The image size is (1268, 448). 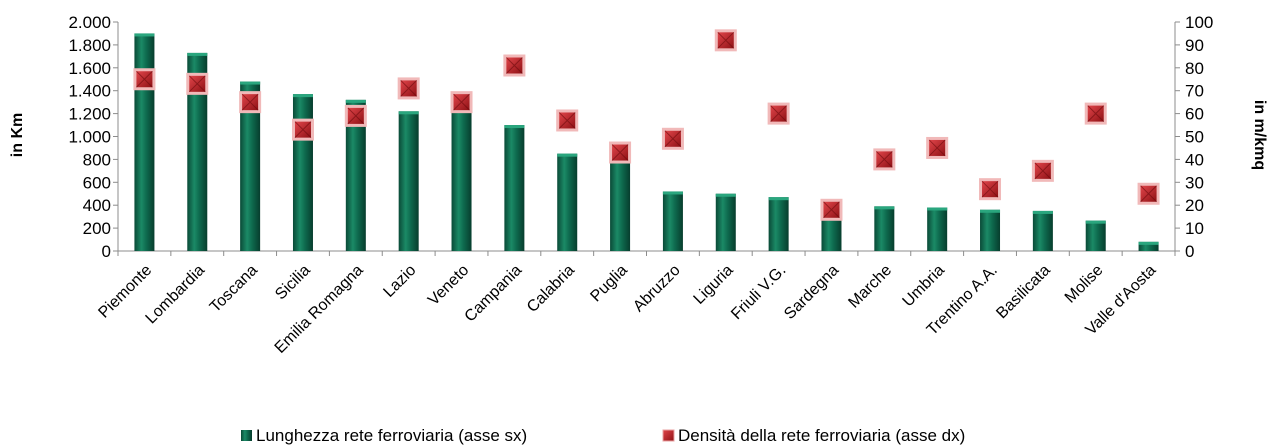 I want to click on right-tick-label: 90, so click(x=1194, y=45).